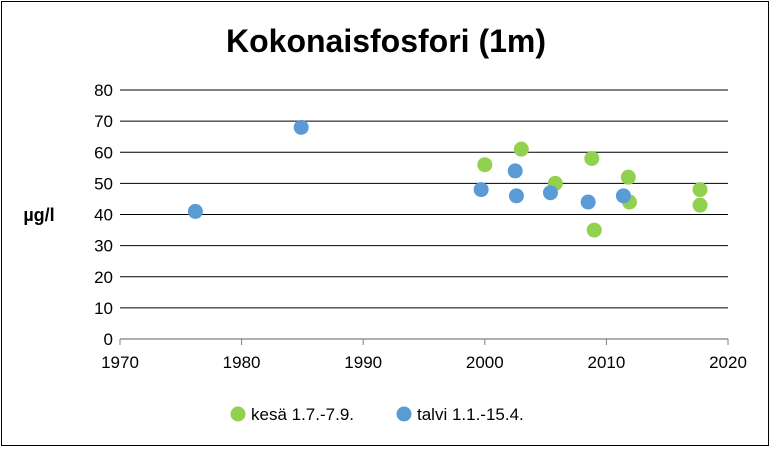  What do you see at coordinates (103, 277) in the screenshot?
I see `y-tick-label: 20` at bounding box center [103, 277].